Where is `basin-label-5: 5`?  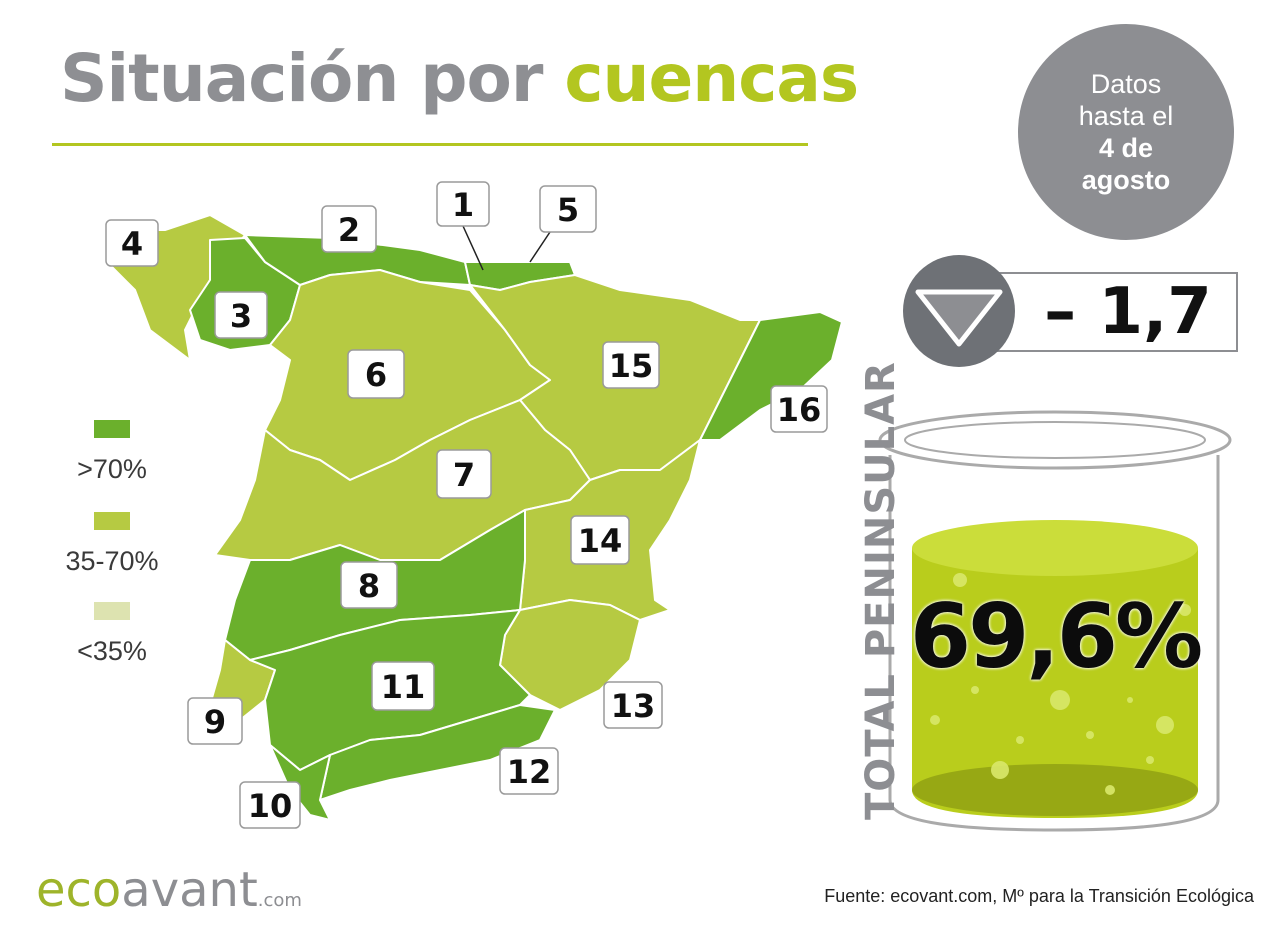
basin-label-5: 5 is located at coordinates (568, 209).